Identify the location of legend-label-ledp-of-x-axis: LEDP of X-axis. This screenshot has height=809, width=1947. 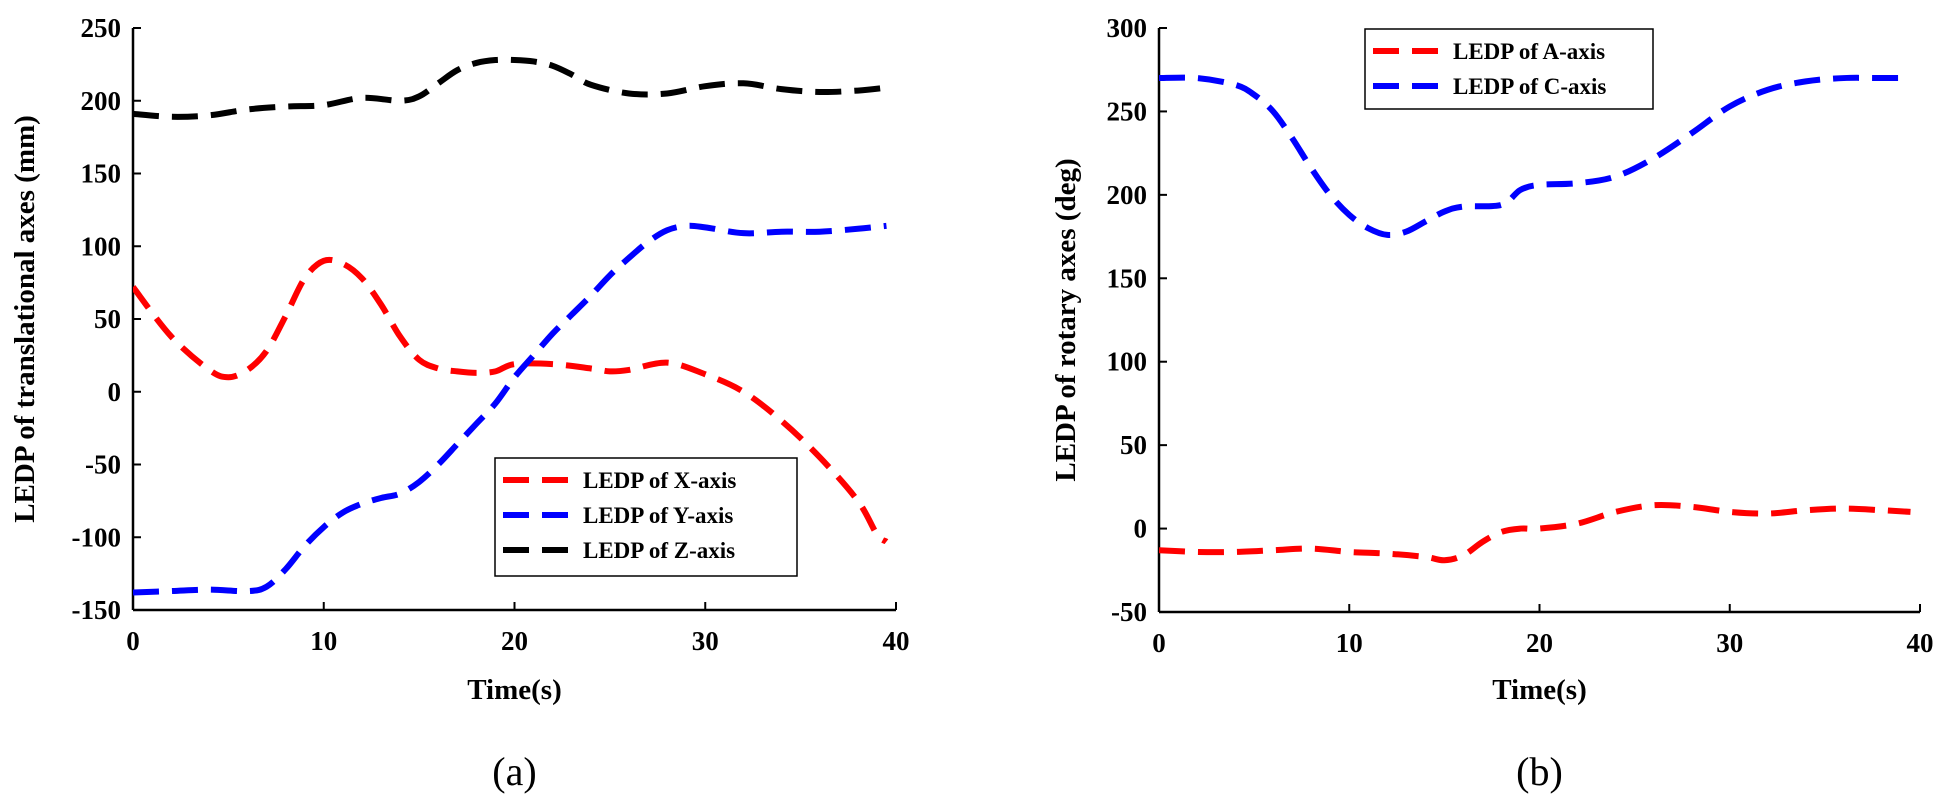
(659, 480).